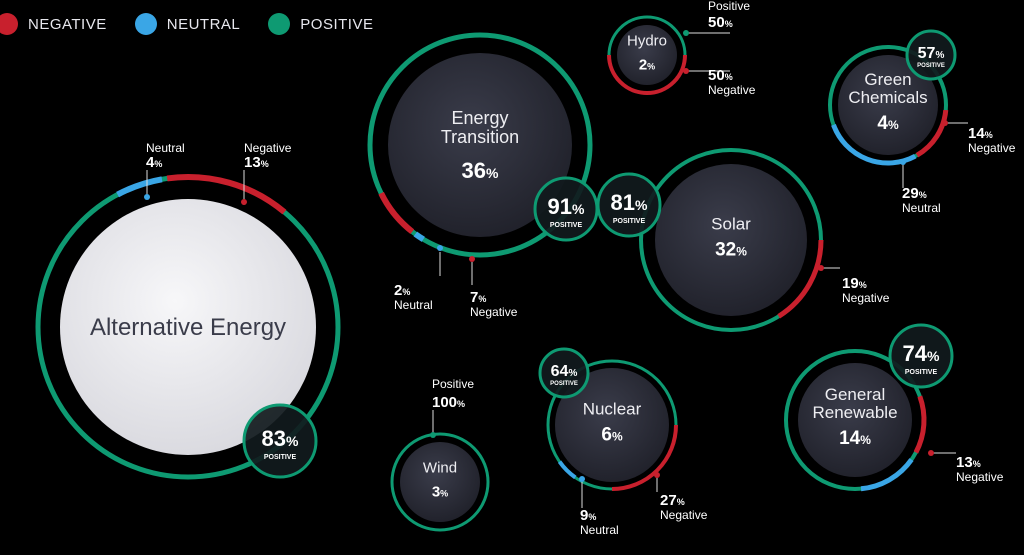 The width and height of the screenshot is (1024, 555). I want to click on bubble-share-energy-transition: 36%, so click(480, 170).